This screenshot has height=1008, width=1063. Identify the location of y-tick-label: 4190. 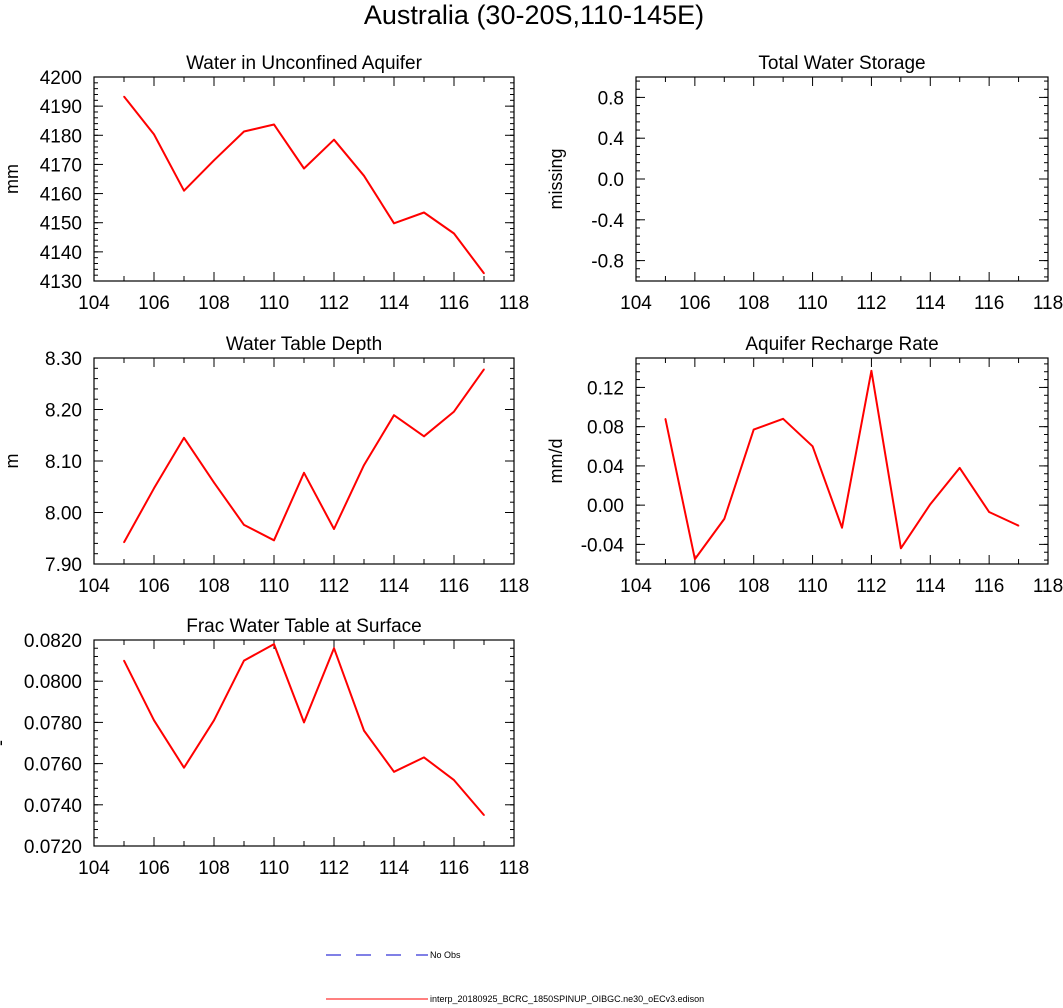
(61, 107).